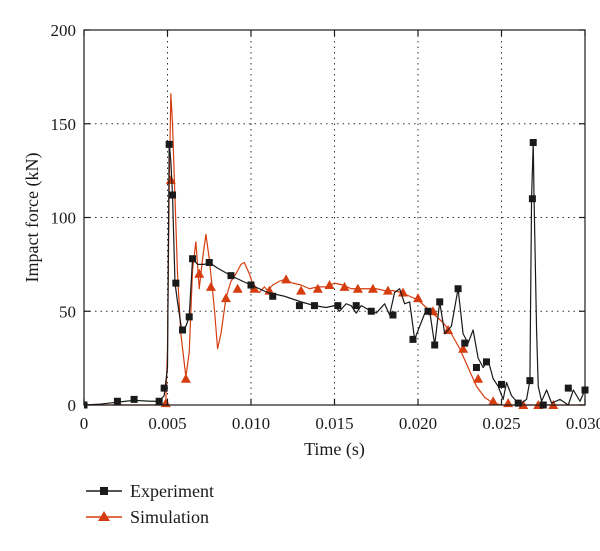 The image size is (600, 551). What do you see at coordinates (104, 491) in the screenshot?
I see `legend-experiment-marker` at bounding box center [104, 491].